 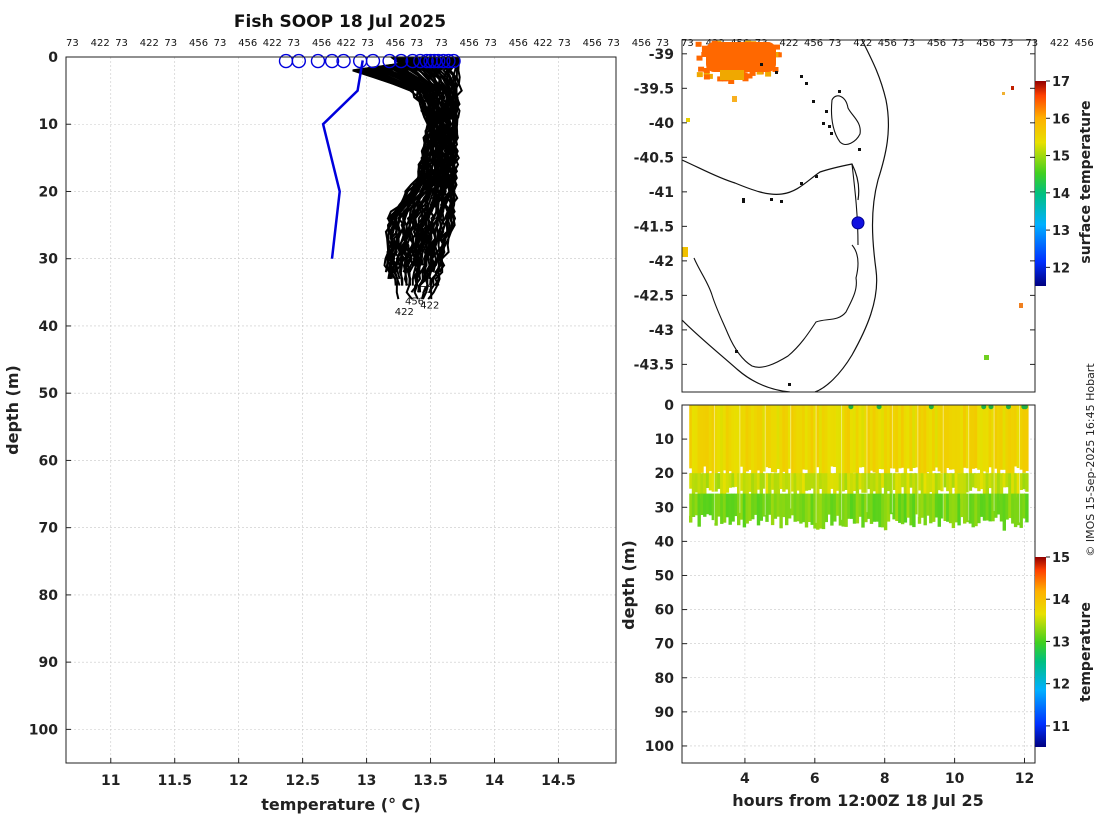 What do you see at coordinates (238, 781) in the screenshot?
I see `x-tick-label: 12` at bounding box center [238, 781].